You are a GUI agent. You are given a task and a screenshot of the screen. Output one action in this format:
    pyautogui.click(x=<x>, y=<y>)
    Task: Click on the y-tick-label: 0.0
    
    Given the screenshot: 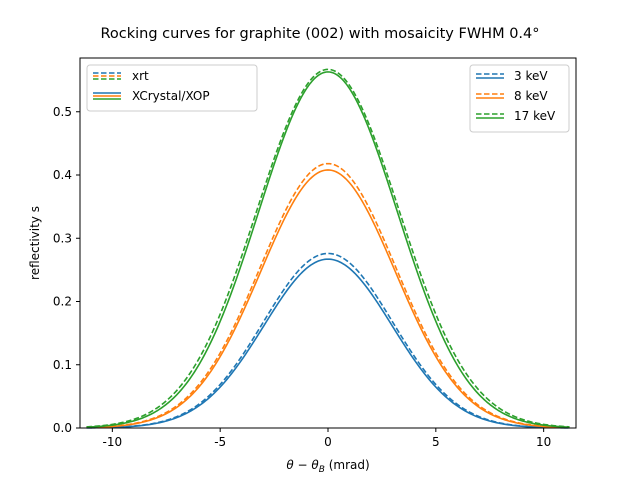 What is the action you would take?
    pyautogui.click(x=62, y=428)
    